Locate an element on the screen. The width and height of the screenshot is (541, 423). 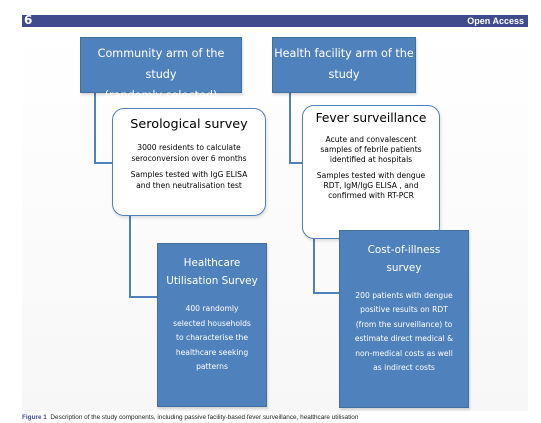
community-arm-line1: Community arm of the study is located at coordinates (161, 64).